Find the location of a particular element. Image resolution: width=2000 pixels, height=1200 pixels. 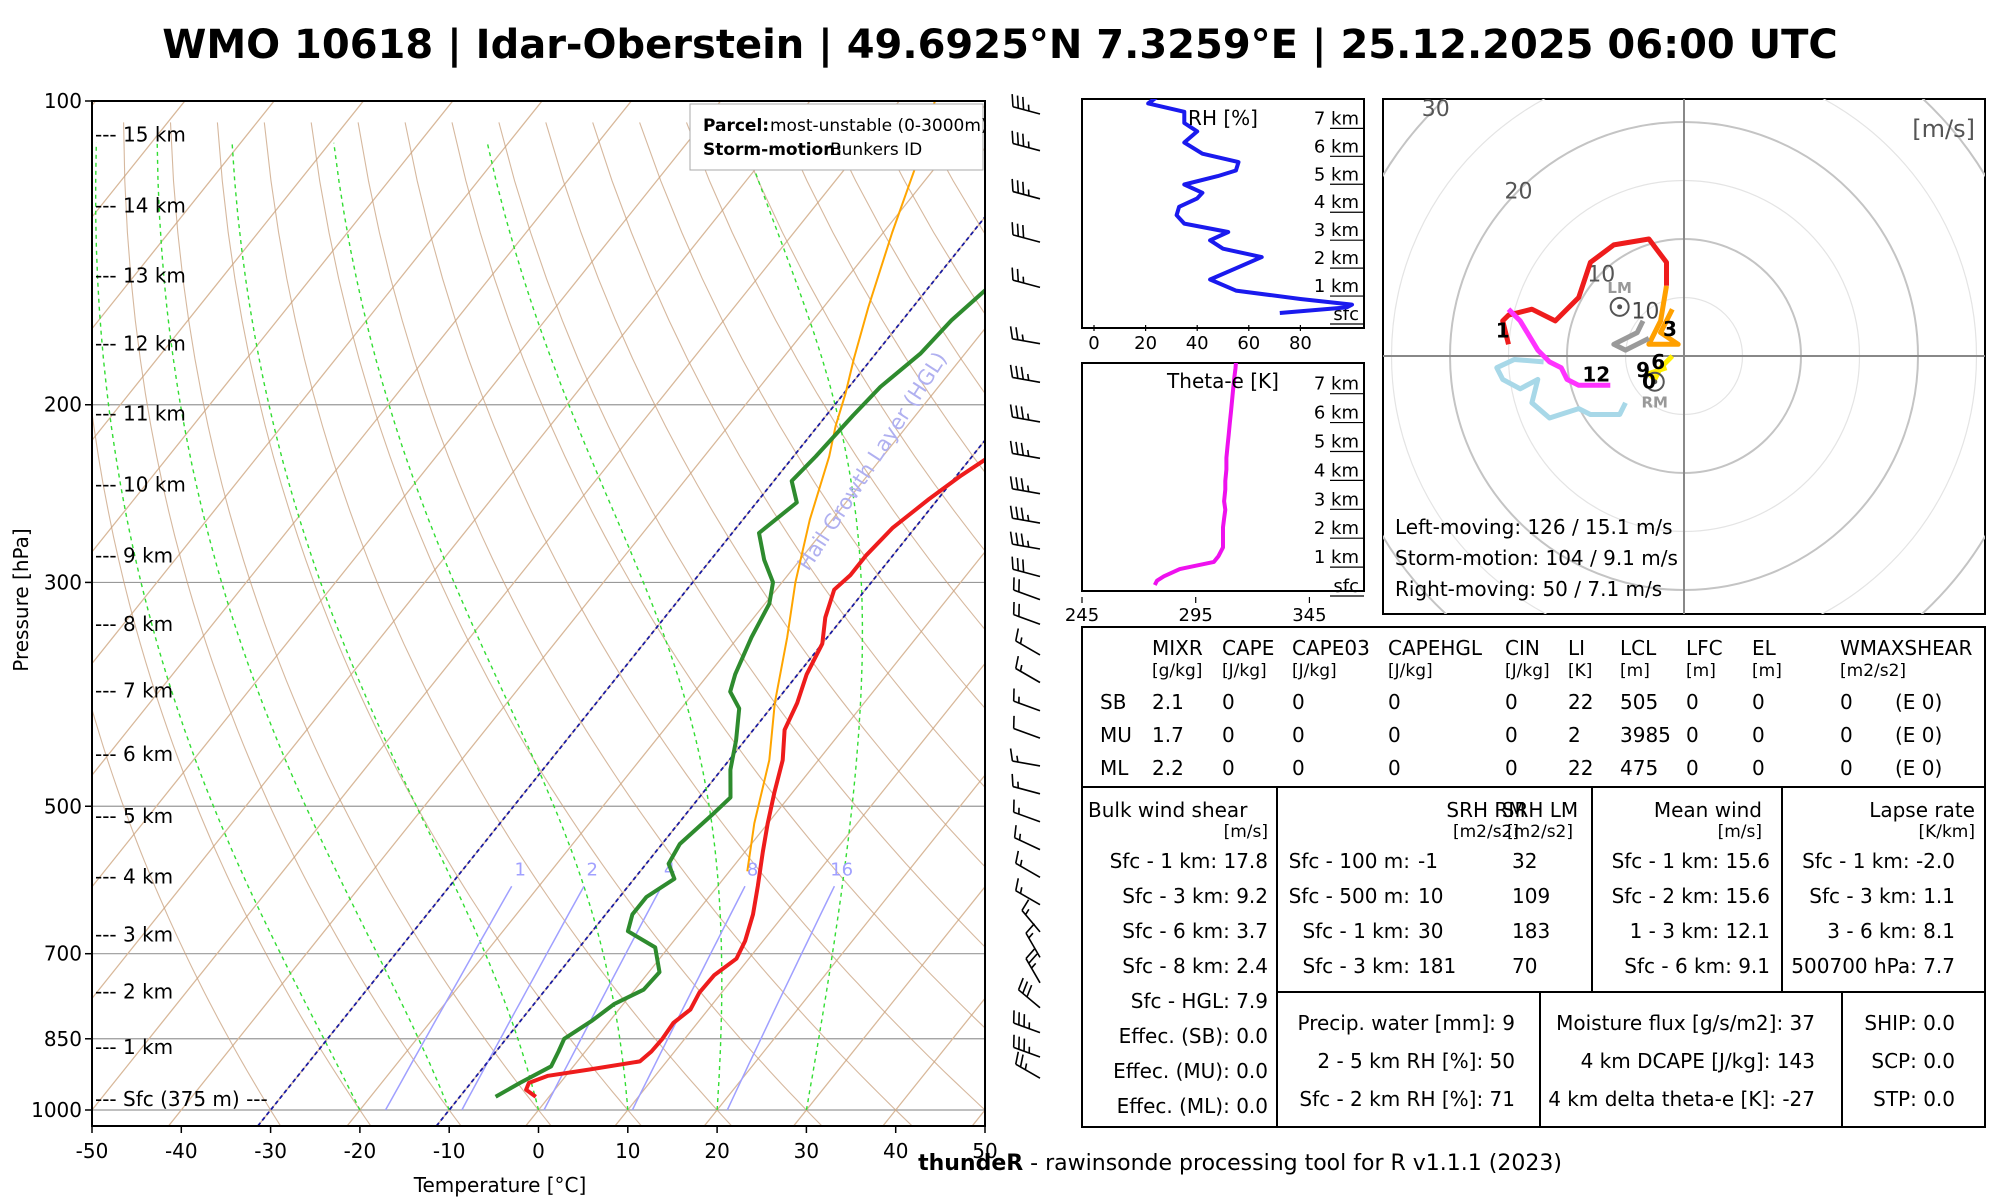

ring-label: 20 is located at coordinates (1519, 192).